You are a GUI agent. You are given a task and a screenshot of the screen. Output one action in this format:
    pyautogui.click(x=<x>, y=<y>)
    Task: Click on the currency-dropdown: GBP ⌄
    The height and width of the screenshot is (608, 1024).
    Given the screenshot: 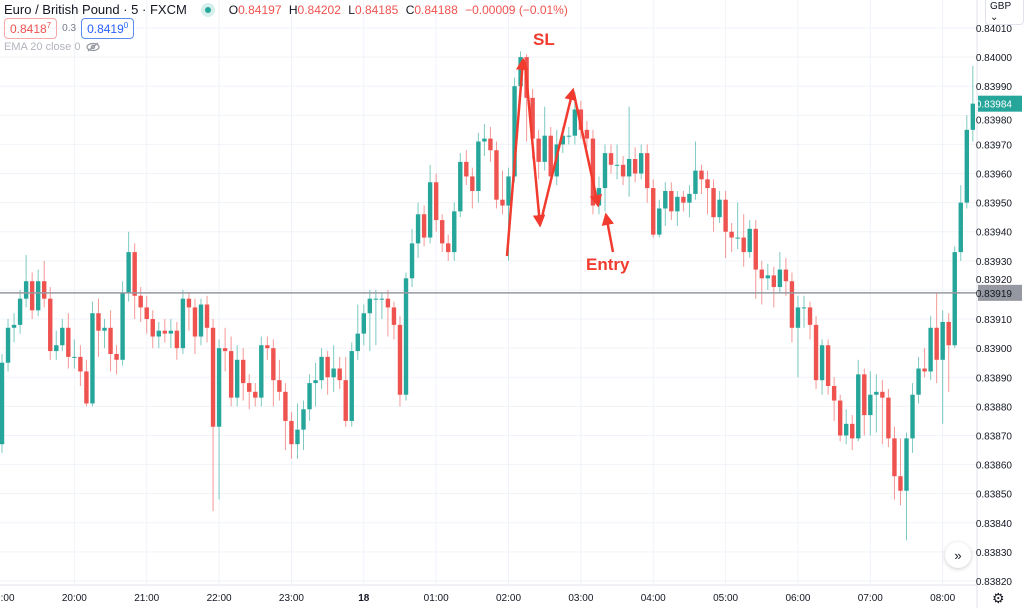 What is the action you would take?
    pyautogui.click(x=1004, y=12)
    